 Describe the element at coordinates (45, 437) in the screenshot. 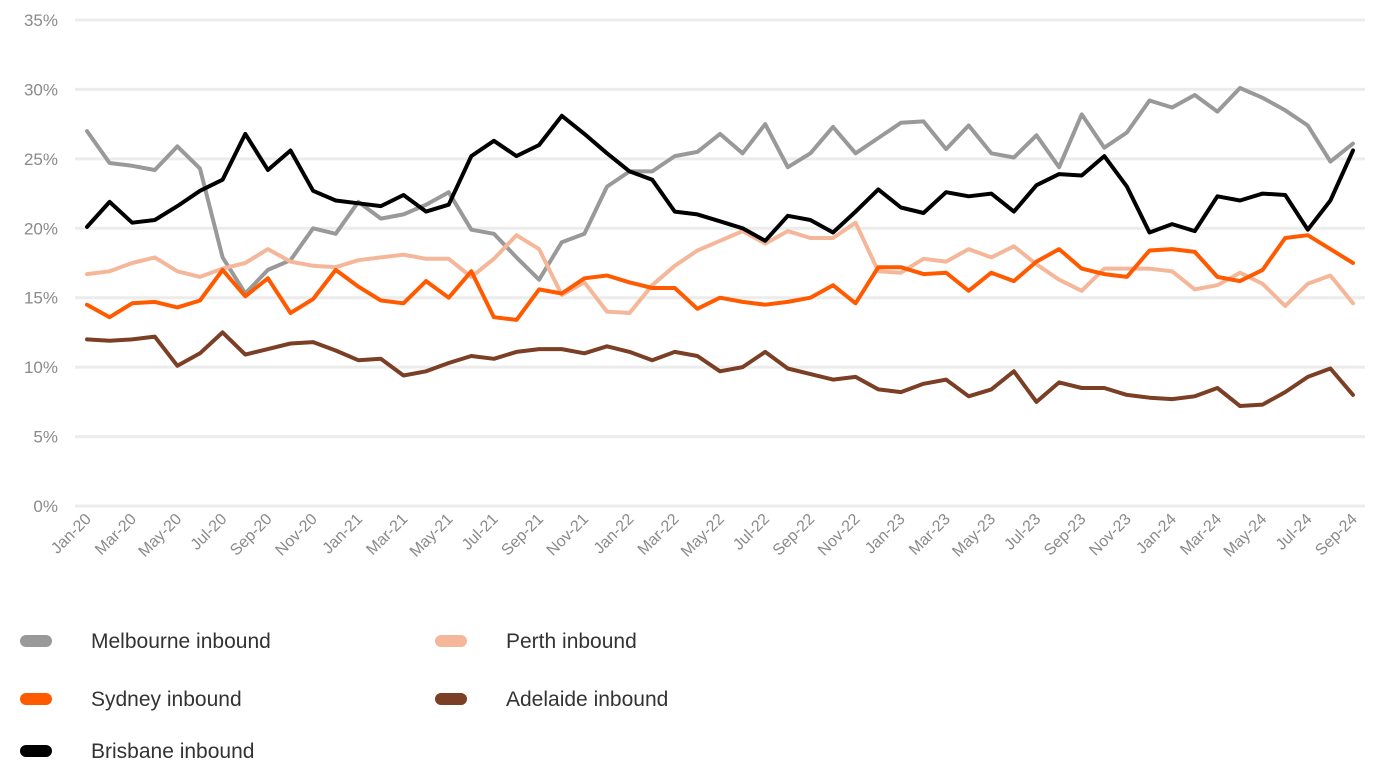

I see `y-tick-label: 5%` at that location.